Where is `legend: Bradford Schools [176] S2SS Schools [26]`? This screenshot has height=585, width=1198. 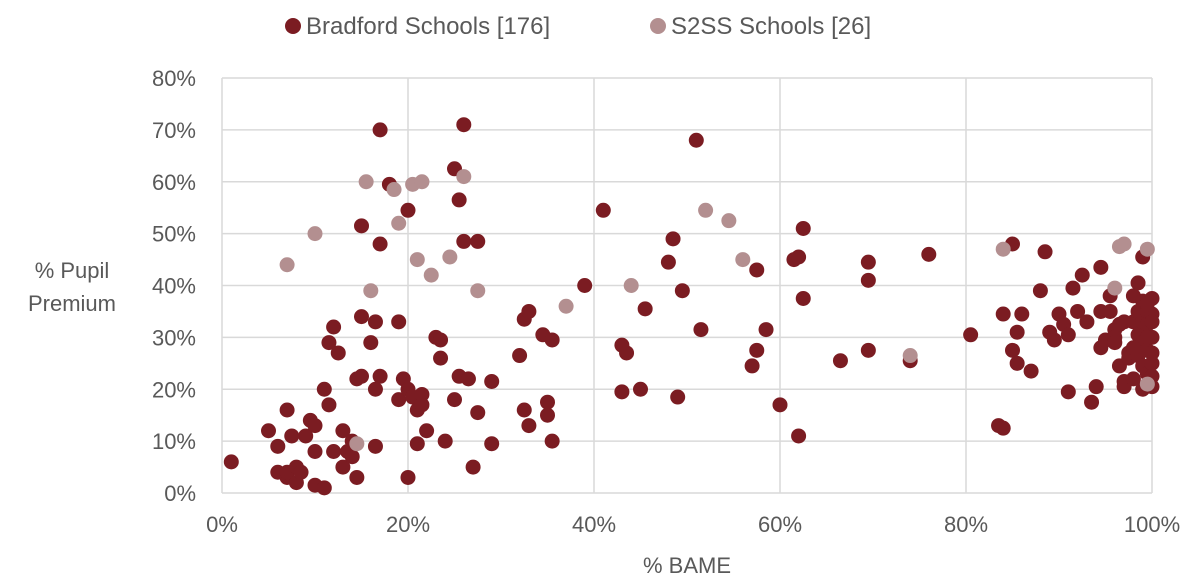
legend: Bradford Schools [176] S2SS Schools [26] is located at coordinates (578, 26).